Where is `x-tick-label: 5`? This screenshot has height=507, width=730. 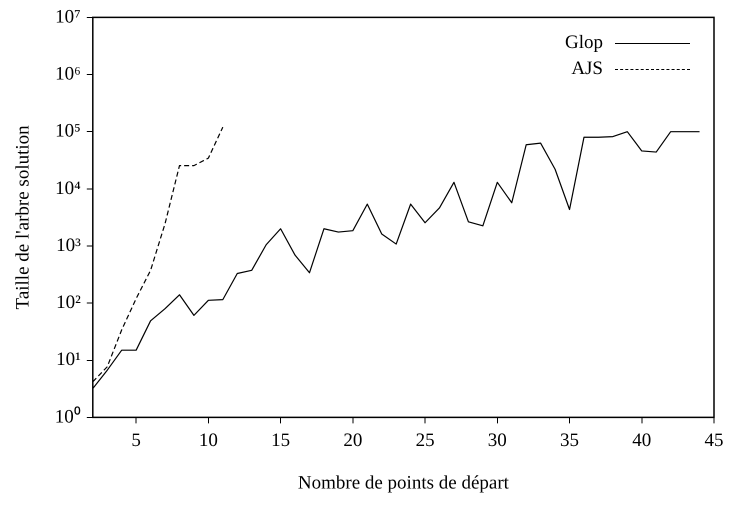
x-tick-label: 5 is located at coordinates (136, 440).